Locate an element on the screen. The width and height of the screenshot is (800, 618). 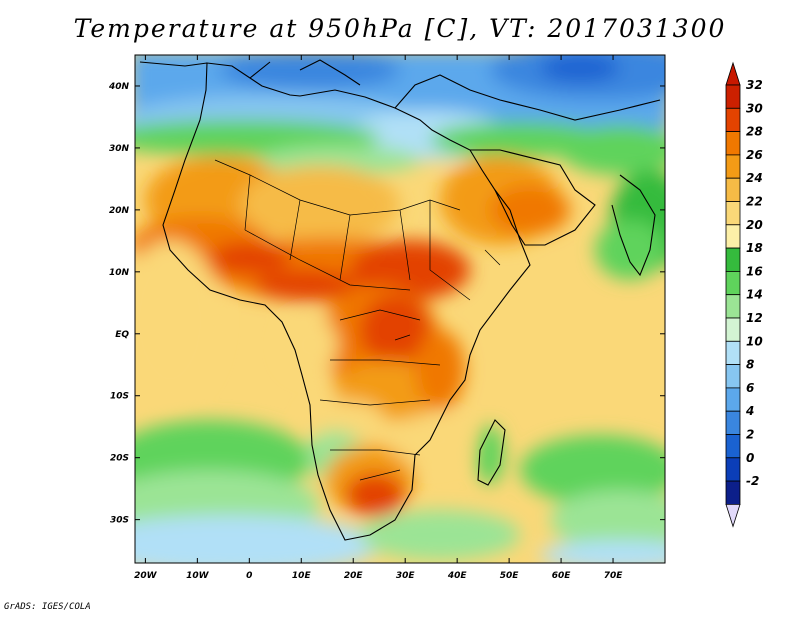
colorbar-label: 12 is located at coordinates (754, 318).